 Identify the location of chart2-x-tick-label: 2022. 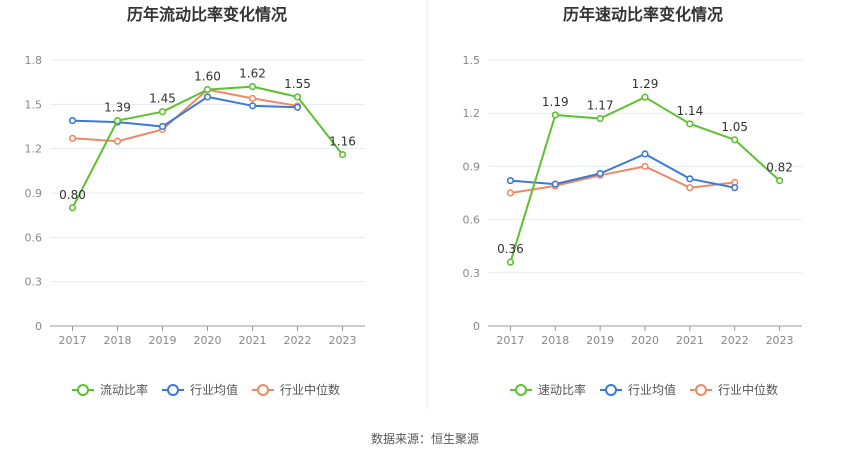
(735, 340).